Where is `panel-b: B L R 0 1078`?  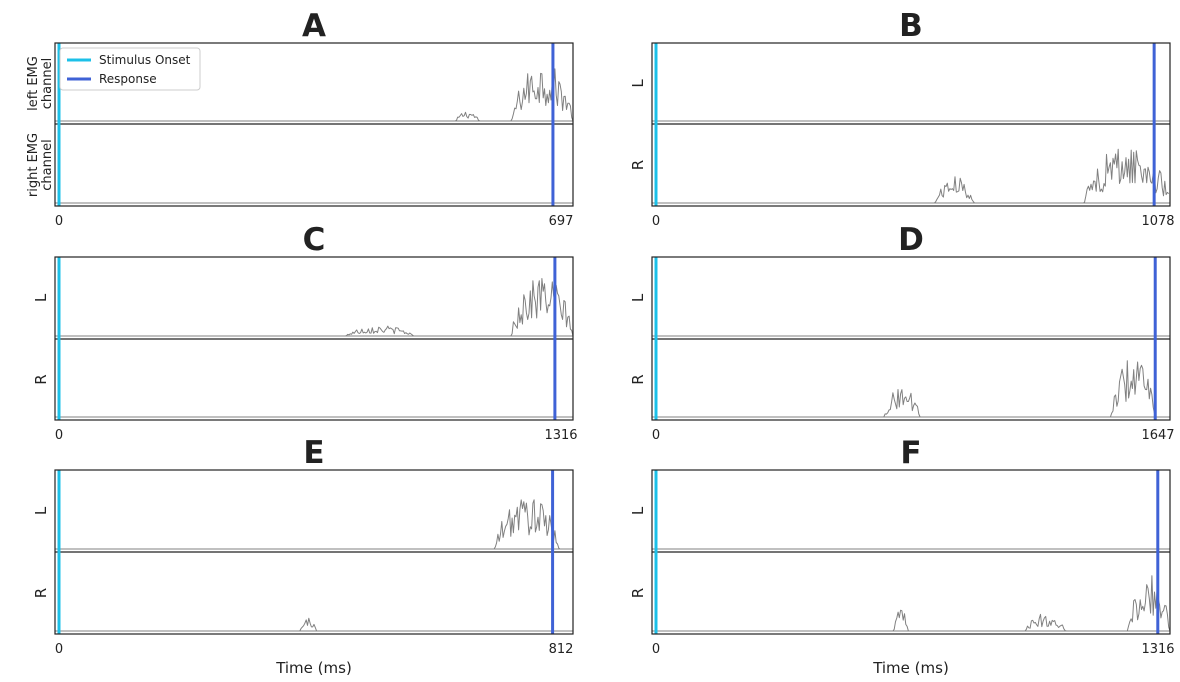 panel-b: B L R 0 1078 is located at coordinates (902, 118).